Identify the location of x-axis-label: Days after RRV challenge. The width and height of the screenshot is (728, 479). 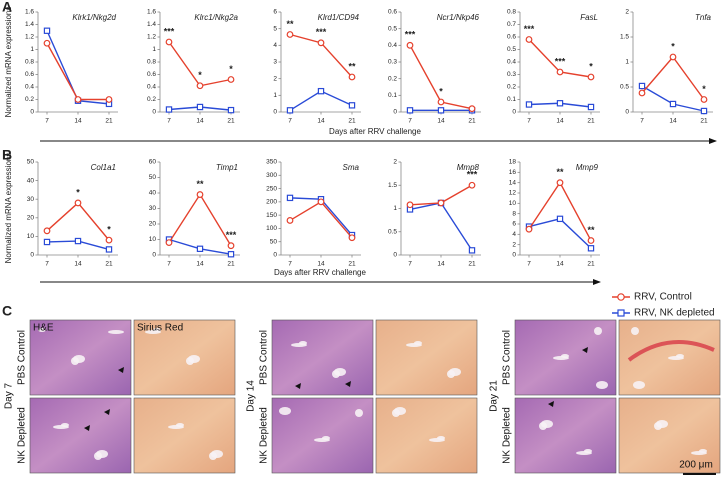
(375, 131).